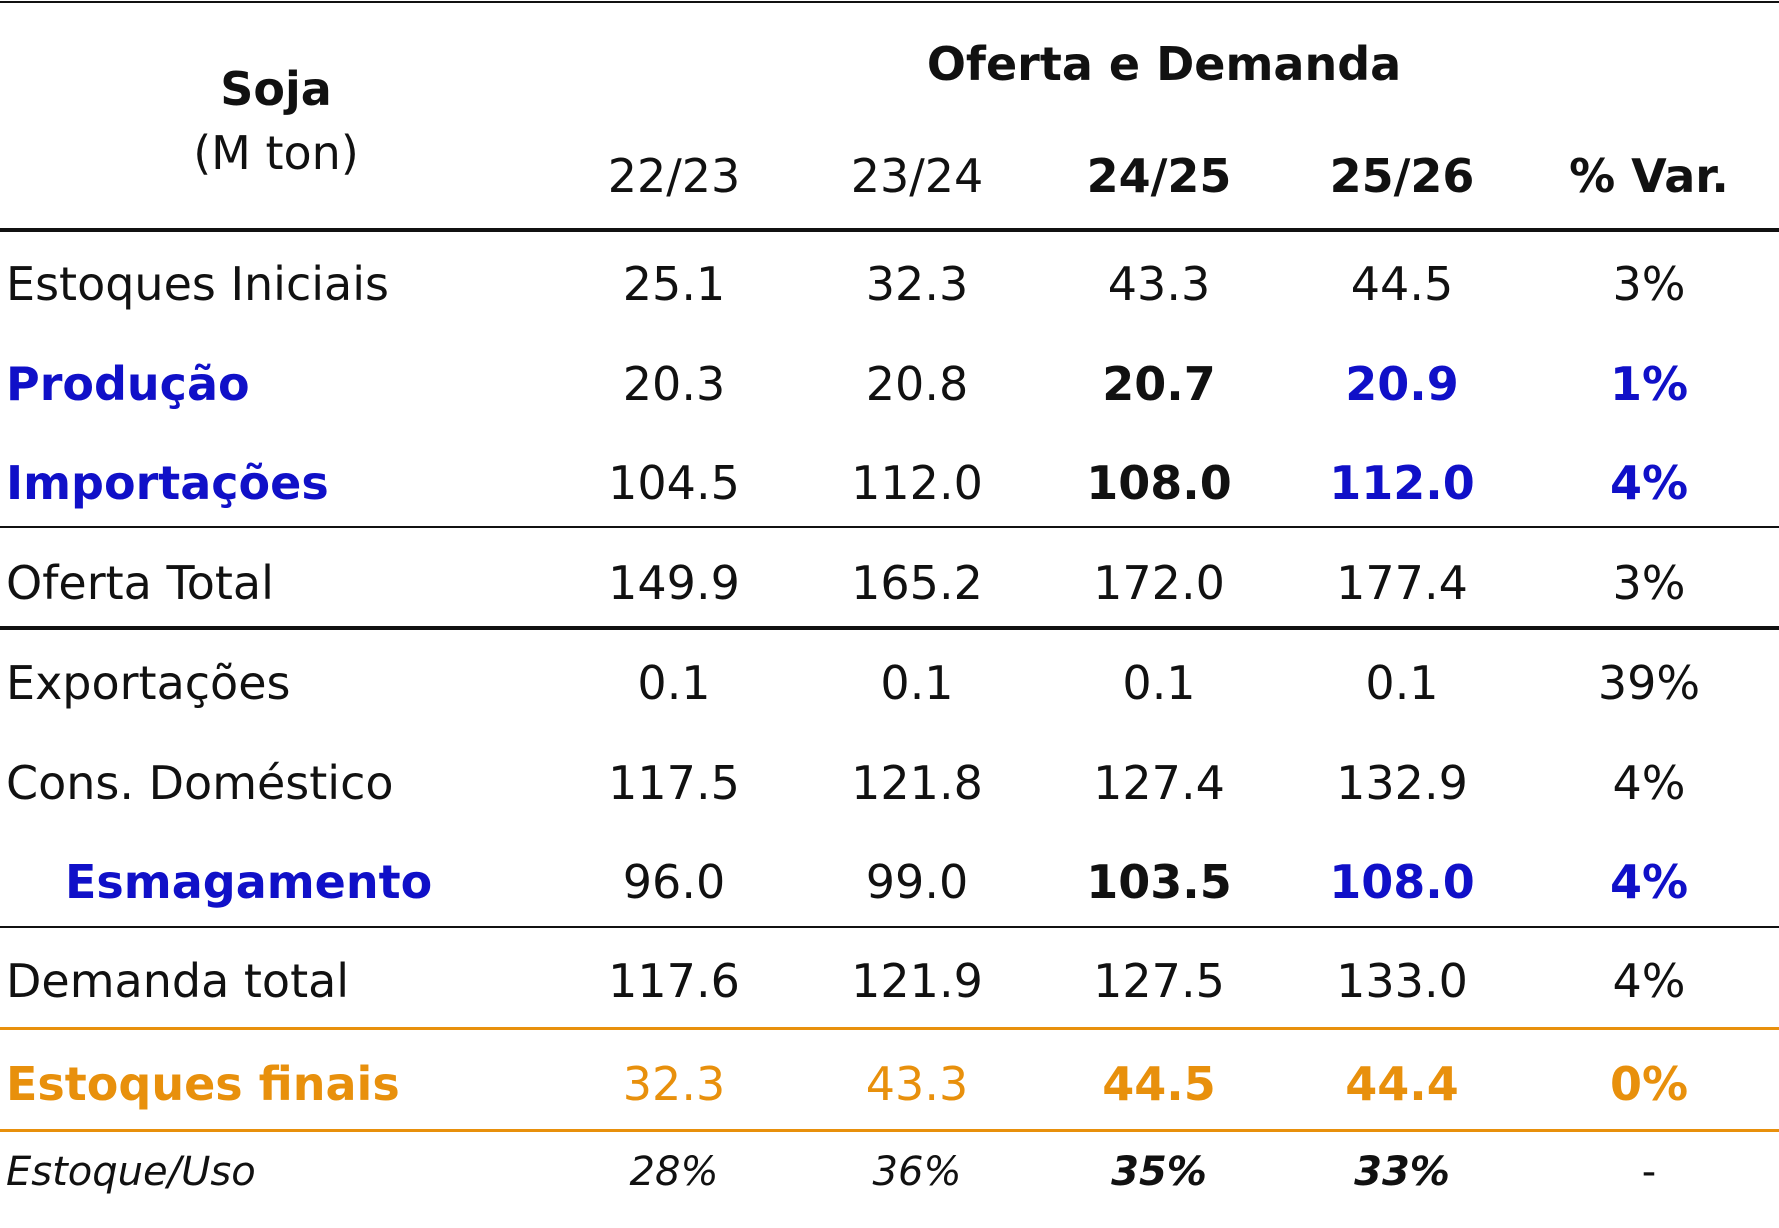 The image size is (1779, 1228). Describe the element at coordinates (140, 583) in the screenshot. I see `row-label: Oferta Total` at that location.